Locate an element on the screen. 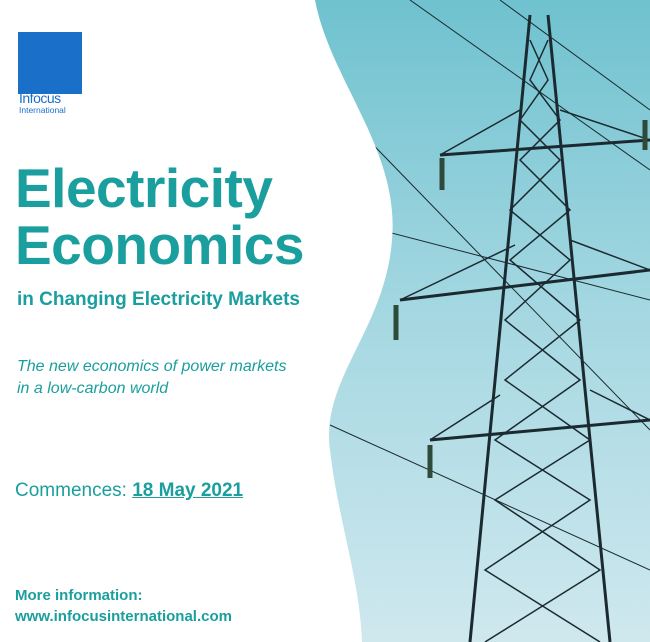  tagline-line-2: in a low-carbon world is located at coordinates (93, 388).